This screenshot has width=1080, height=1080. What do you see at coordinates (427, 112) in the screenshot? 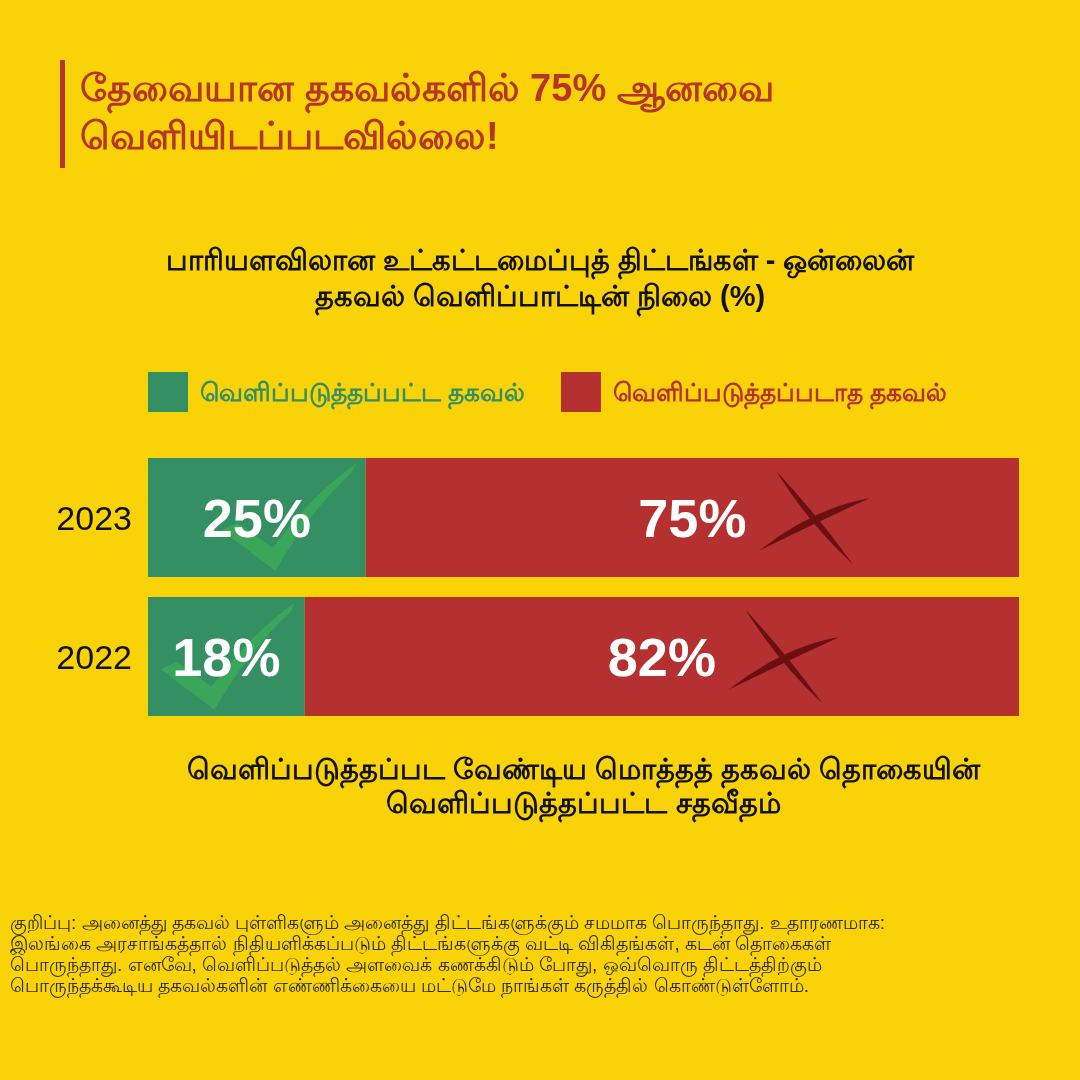
I see `title: தேவையான தகவல்களில் 75% ஆனவை வெளியிடப்படவில்லை!` at bounding box center [427, 112].